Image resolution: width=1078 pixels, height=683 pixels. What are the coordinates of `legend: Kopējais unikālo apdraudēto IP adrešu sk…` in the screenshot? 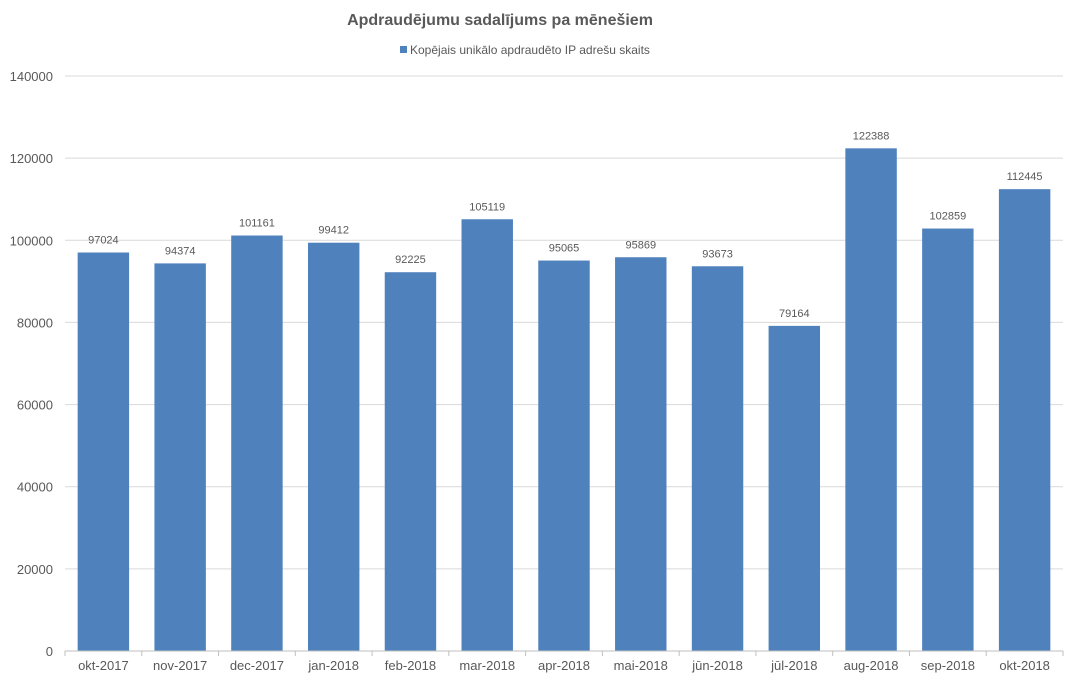 It's located at (525, 50).